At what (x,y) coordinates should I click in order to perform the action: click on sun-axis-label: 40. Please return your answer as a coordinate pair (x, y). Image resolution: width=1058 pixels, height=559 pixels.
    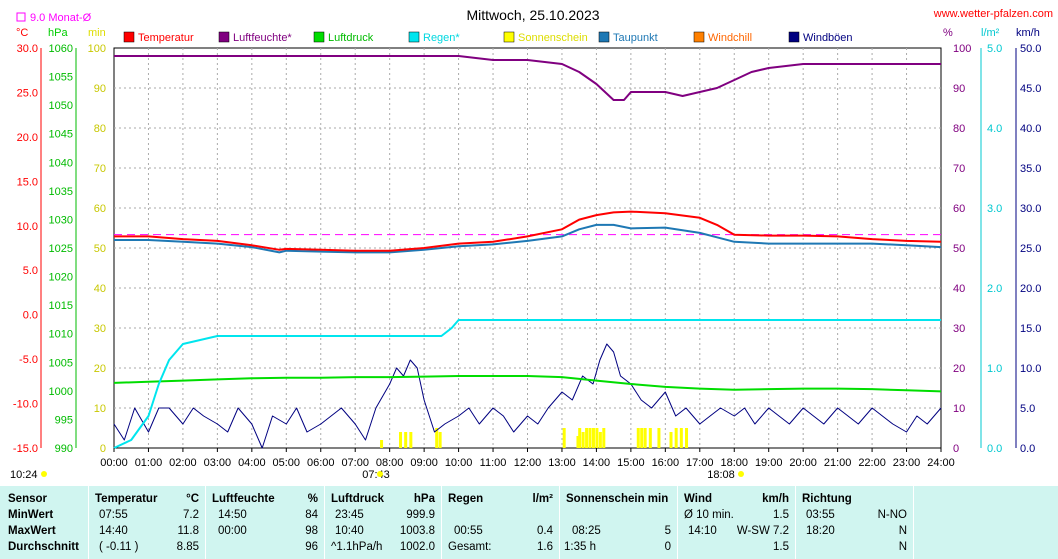
    Looking at the image, I should click on (100, 289).